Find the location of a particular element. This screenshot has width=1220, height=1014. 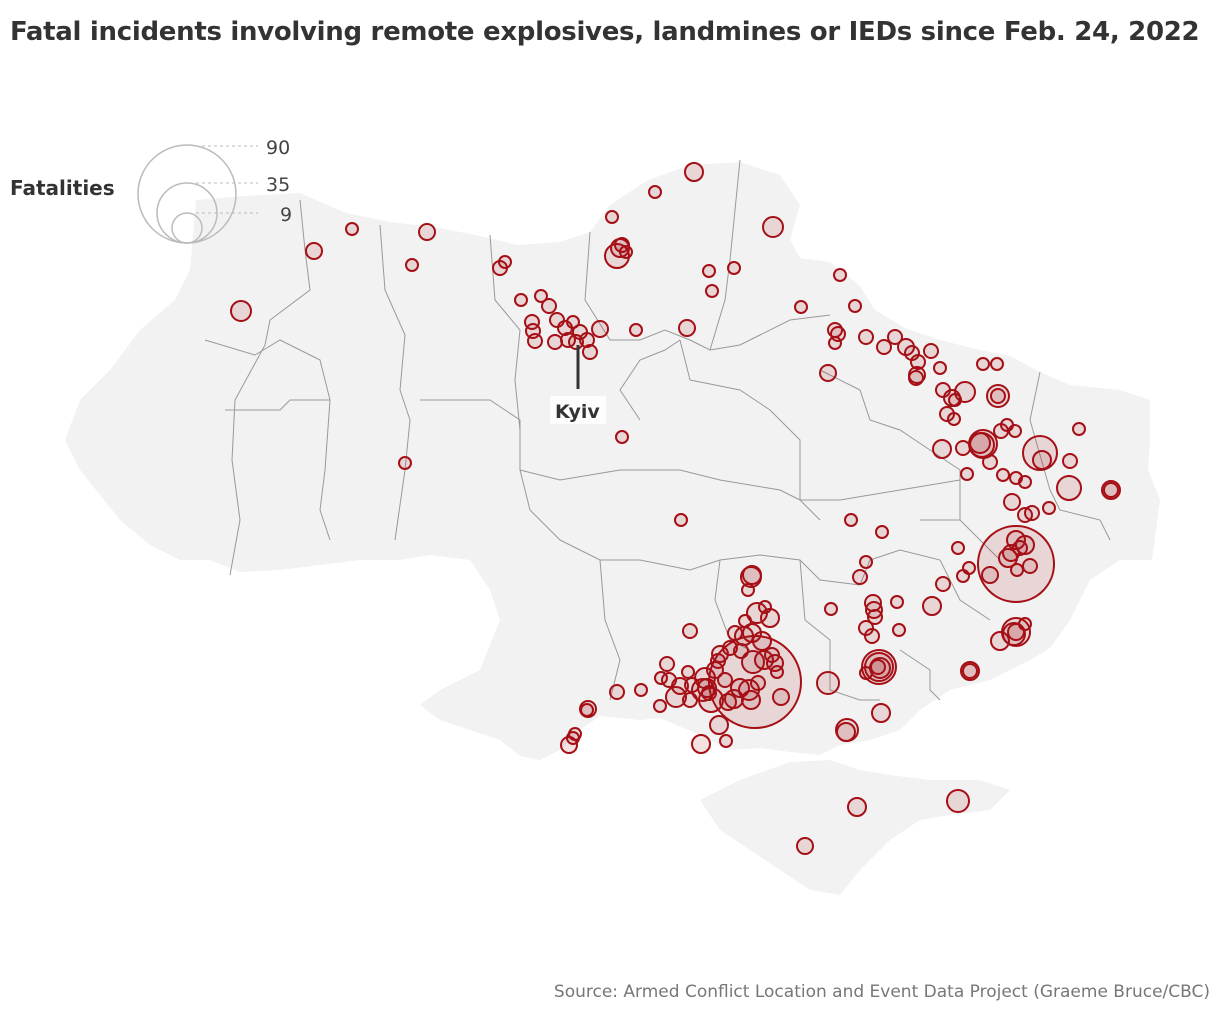

legend-value-35: 35 is located at coordinates (278, 185).